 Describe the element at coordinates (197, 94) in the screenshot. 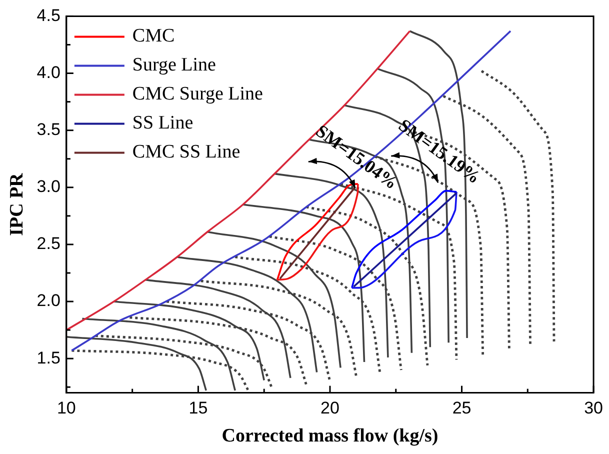

I see `legend-label: CMC Surge Line` at that location.